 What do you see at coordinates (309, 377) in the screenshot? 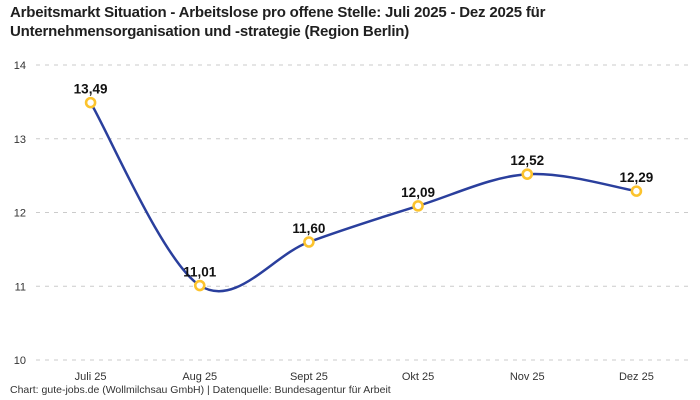
I see `x-axis-tick-label: Sept 25` at bounding box center [309, 377].